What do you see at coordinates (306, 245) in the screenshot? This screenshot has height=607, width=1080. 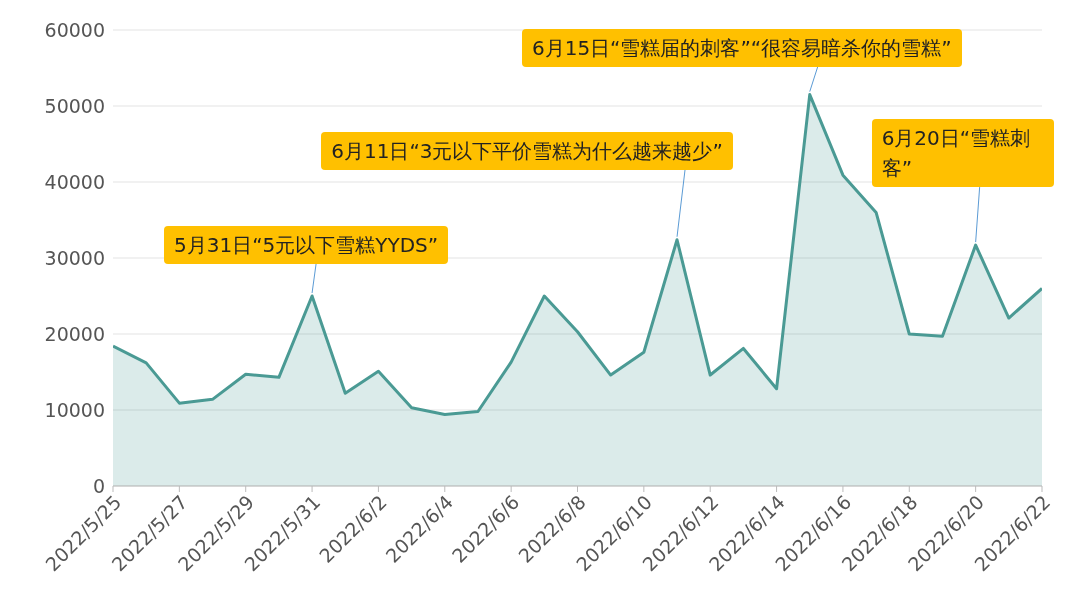 I see `annotation: 5月31日“5元以下雪糕YYDS”` at bounding box center [306, 245].